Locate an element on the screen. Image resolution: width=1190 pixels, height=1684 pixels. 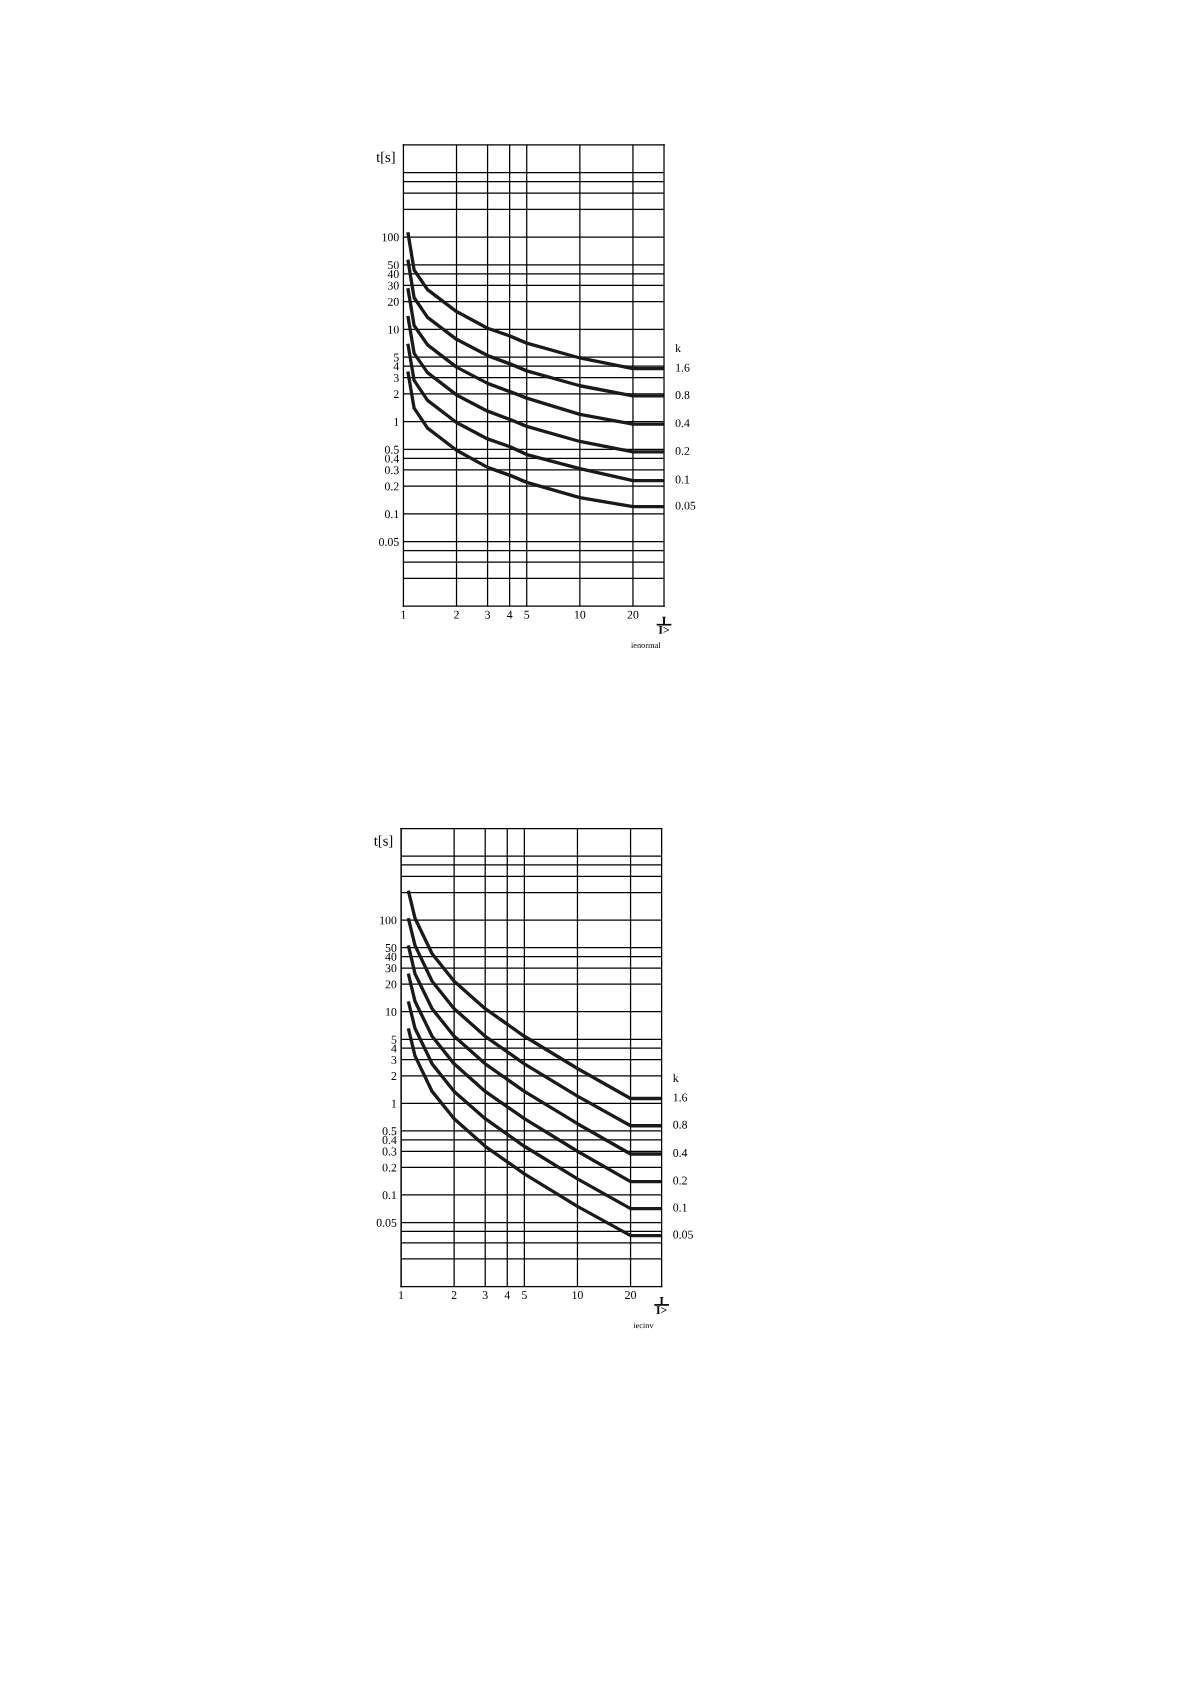
x-axis-title: I I> is located at coordinates (661, 1306).